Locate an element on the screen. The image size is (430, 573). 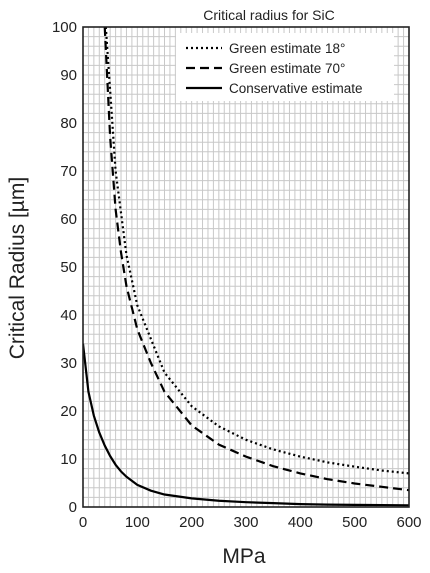
y-tick-label: 80 is located at coordinates (68, 123).